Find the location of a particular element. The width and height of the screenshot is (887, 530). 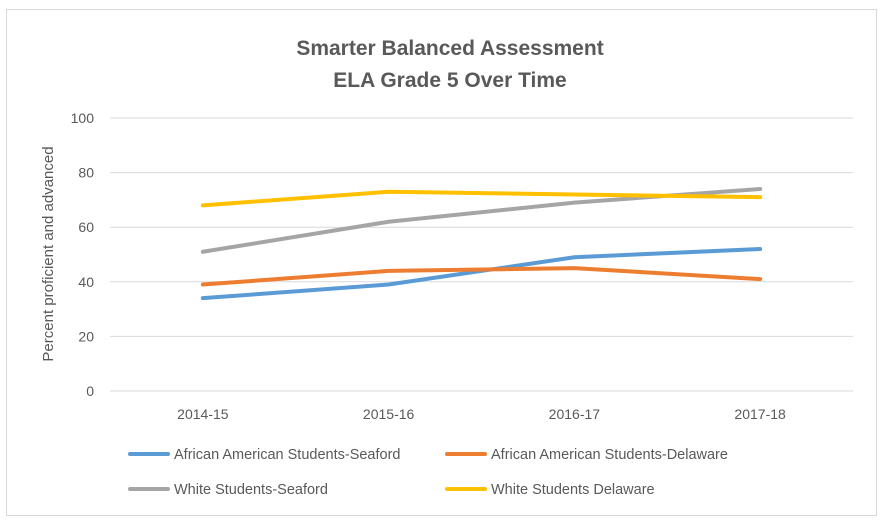

x-tick-label: 2015-16 is located at coordinates (389, 414).